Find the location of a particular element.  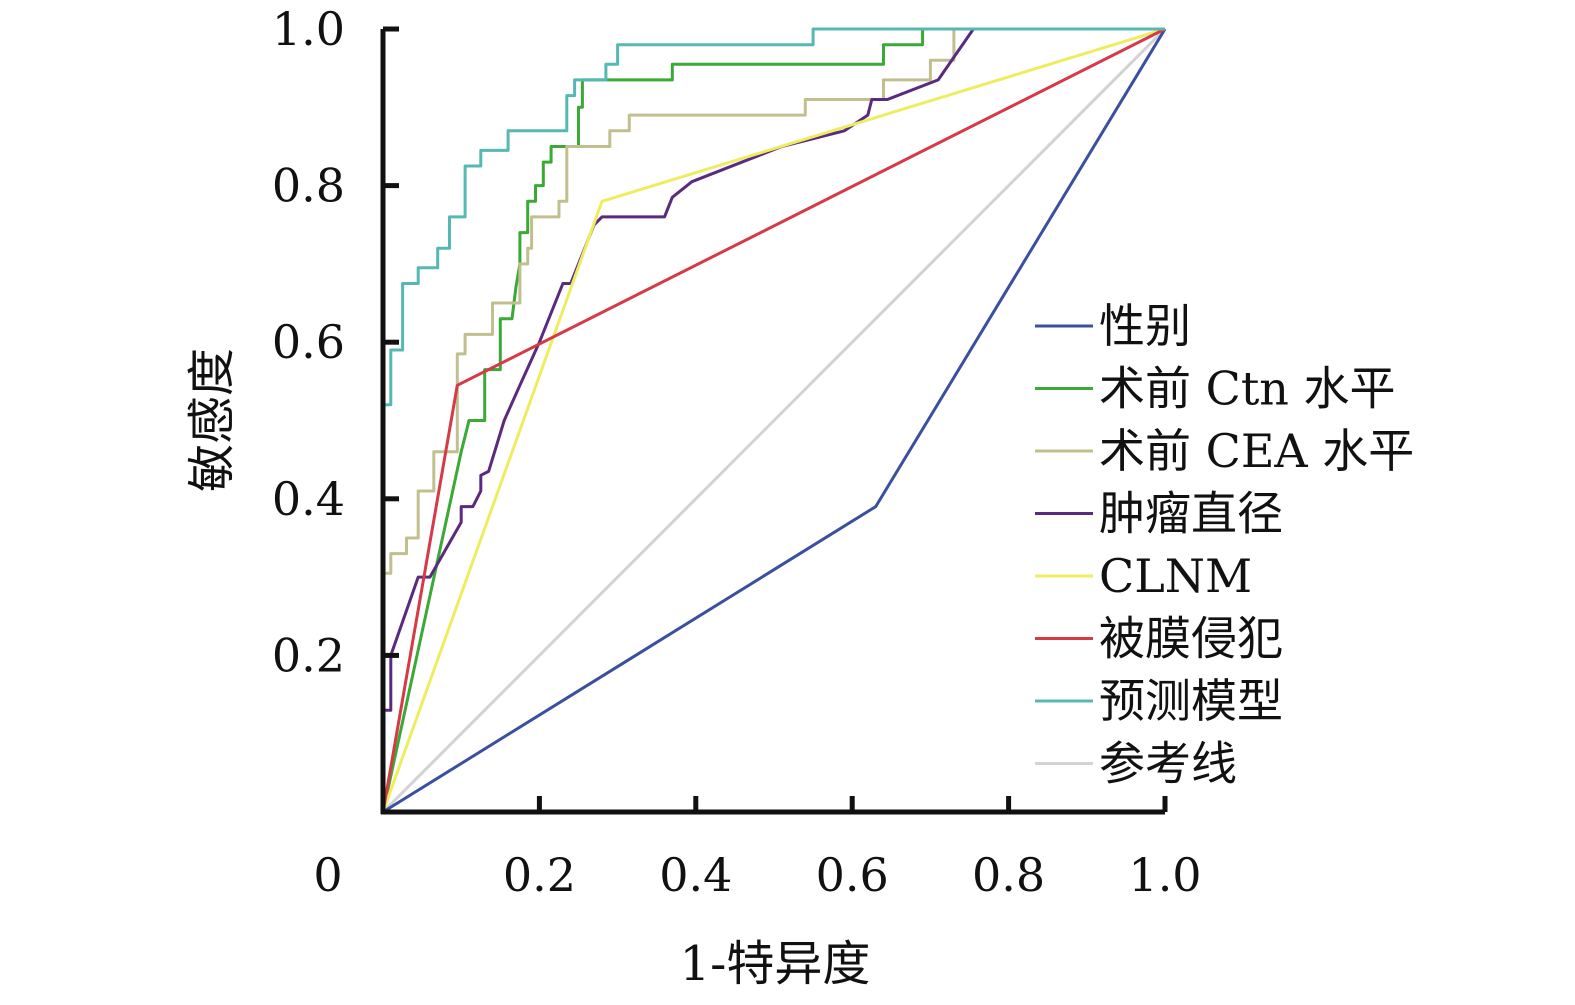

y-tick-label: 0.2 is located at coordinates (308, 655).